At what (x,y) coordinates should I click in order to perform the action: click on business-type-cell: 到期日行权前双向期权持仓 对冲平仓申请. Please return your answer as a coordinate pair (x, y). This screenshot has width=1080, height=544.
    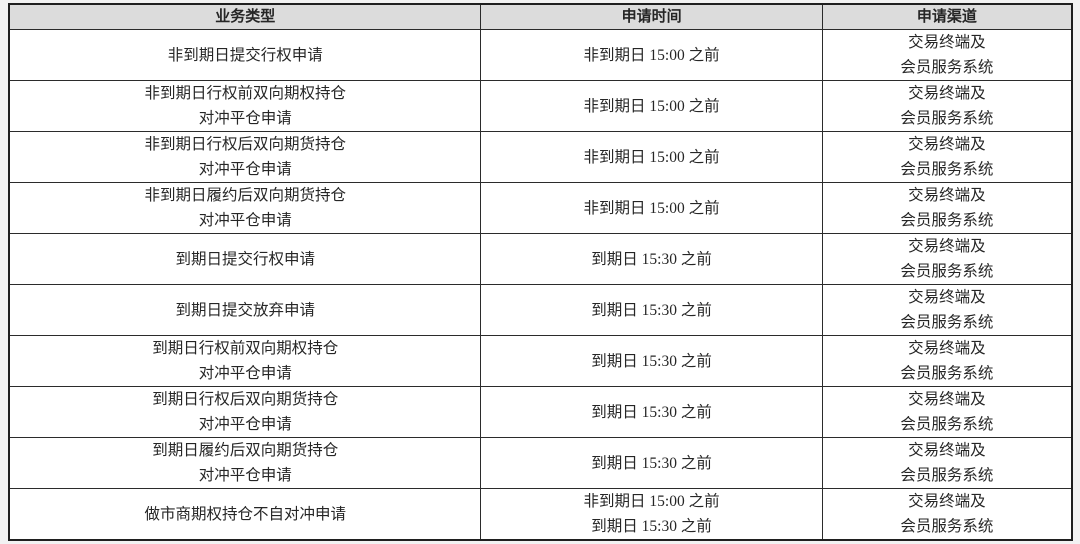
    Looking at the image, I should click on (245, 361).